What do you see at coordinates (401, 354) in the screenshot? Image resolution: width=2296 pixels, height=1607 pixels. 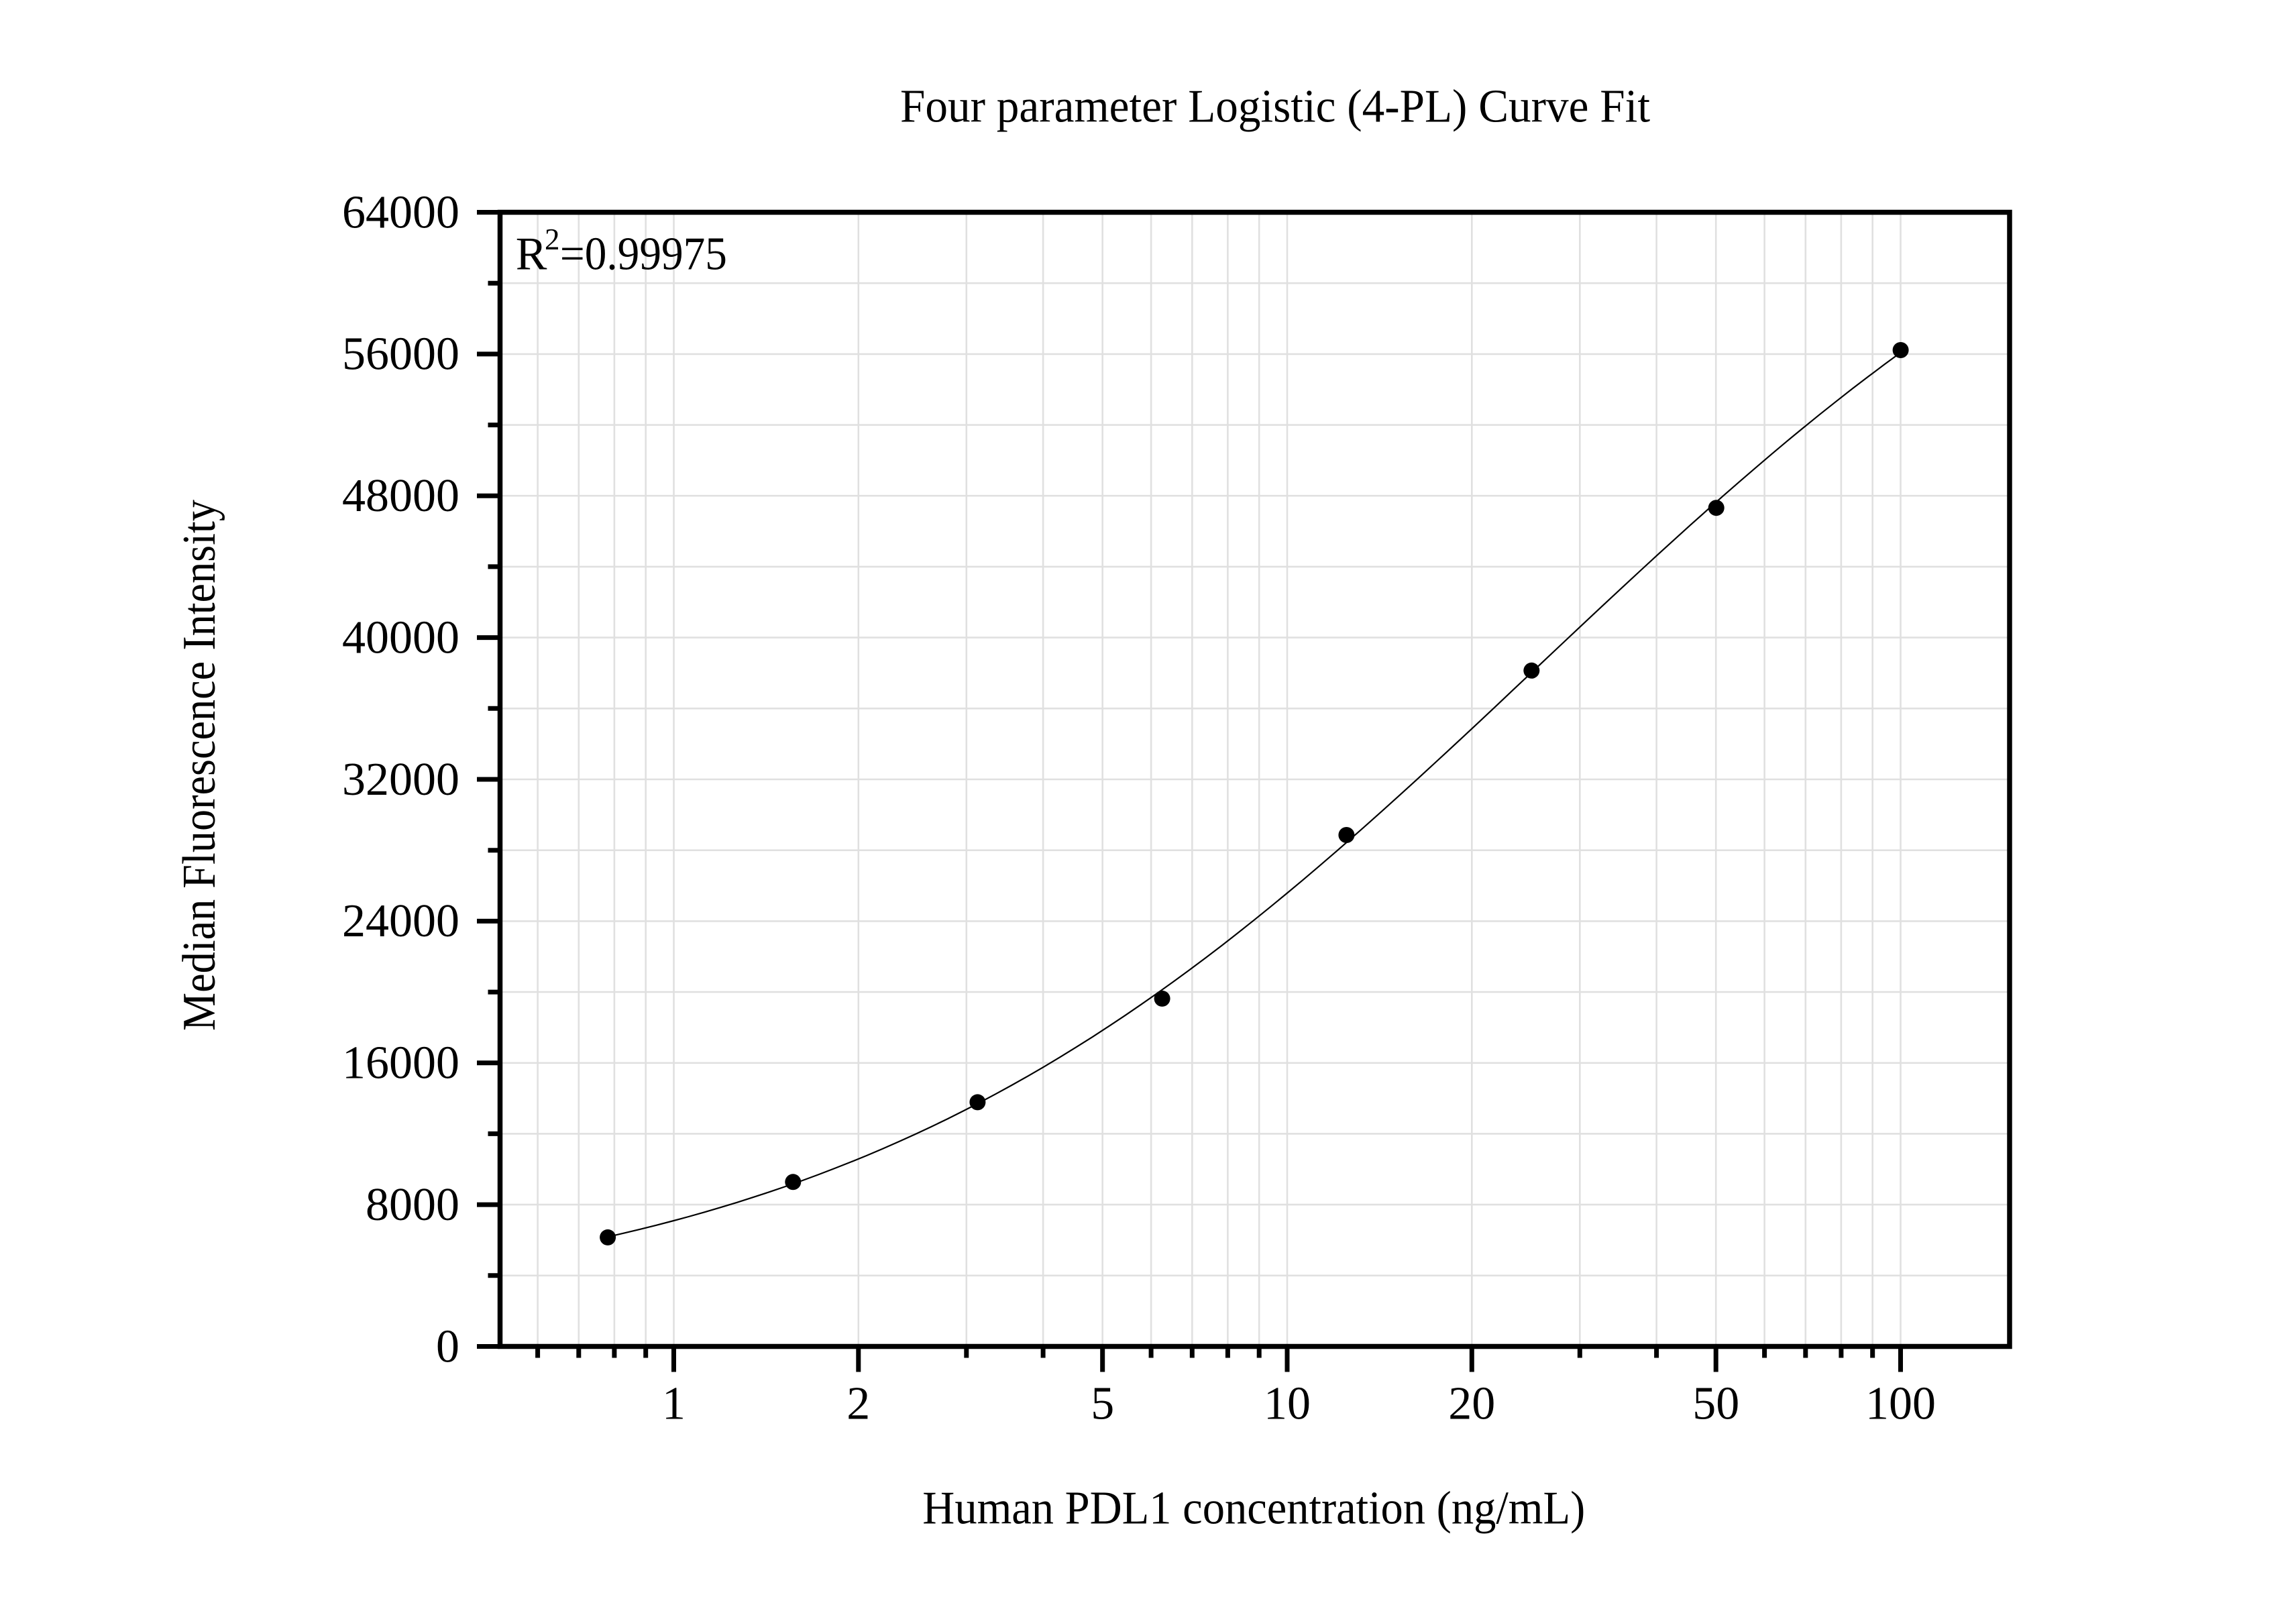 I see `svg-text: 56000` at bounding box center [401, 354].